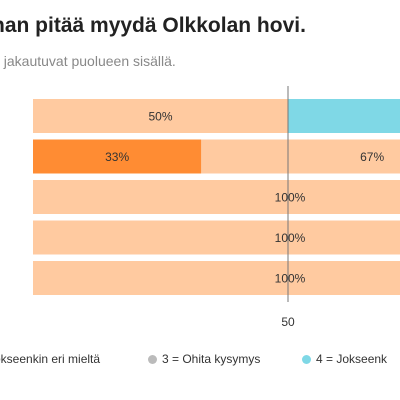  What do you see at coordinates (88, 61) in the screenshot?
I see `chart-subtitle: t jakautuvat puolueen sisällä.` at bounding box center [88, 61].